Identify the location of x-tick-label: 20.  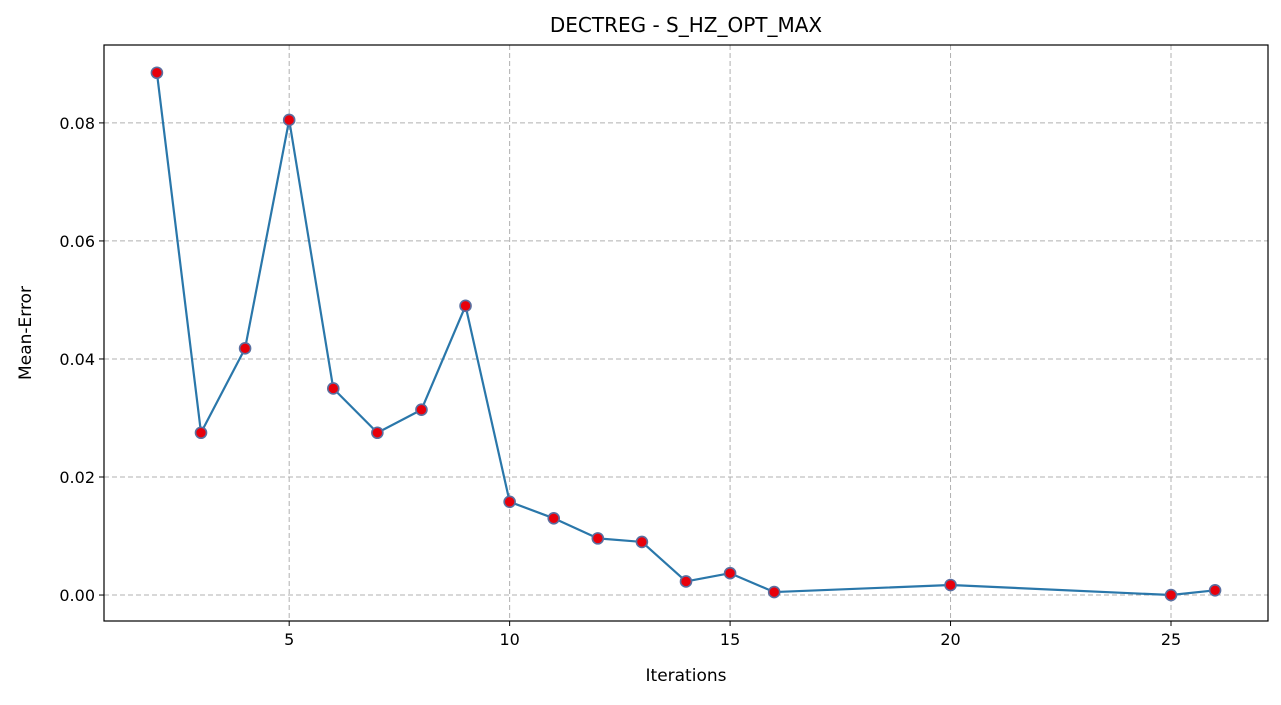
(950, 639).